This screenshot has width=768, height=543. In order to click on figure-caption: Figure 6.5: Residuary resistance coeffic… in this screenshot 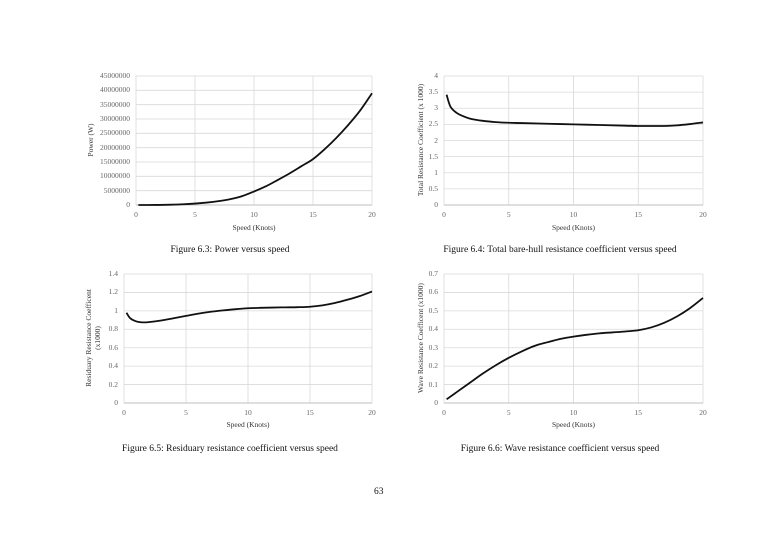, I will do `click(230, 449)`.